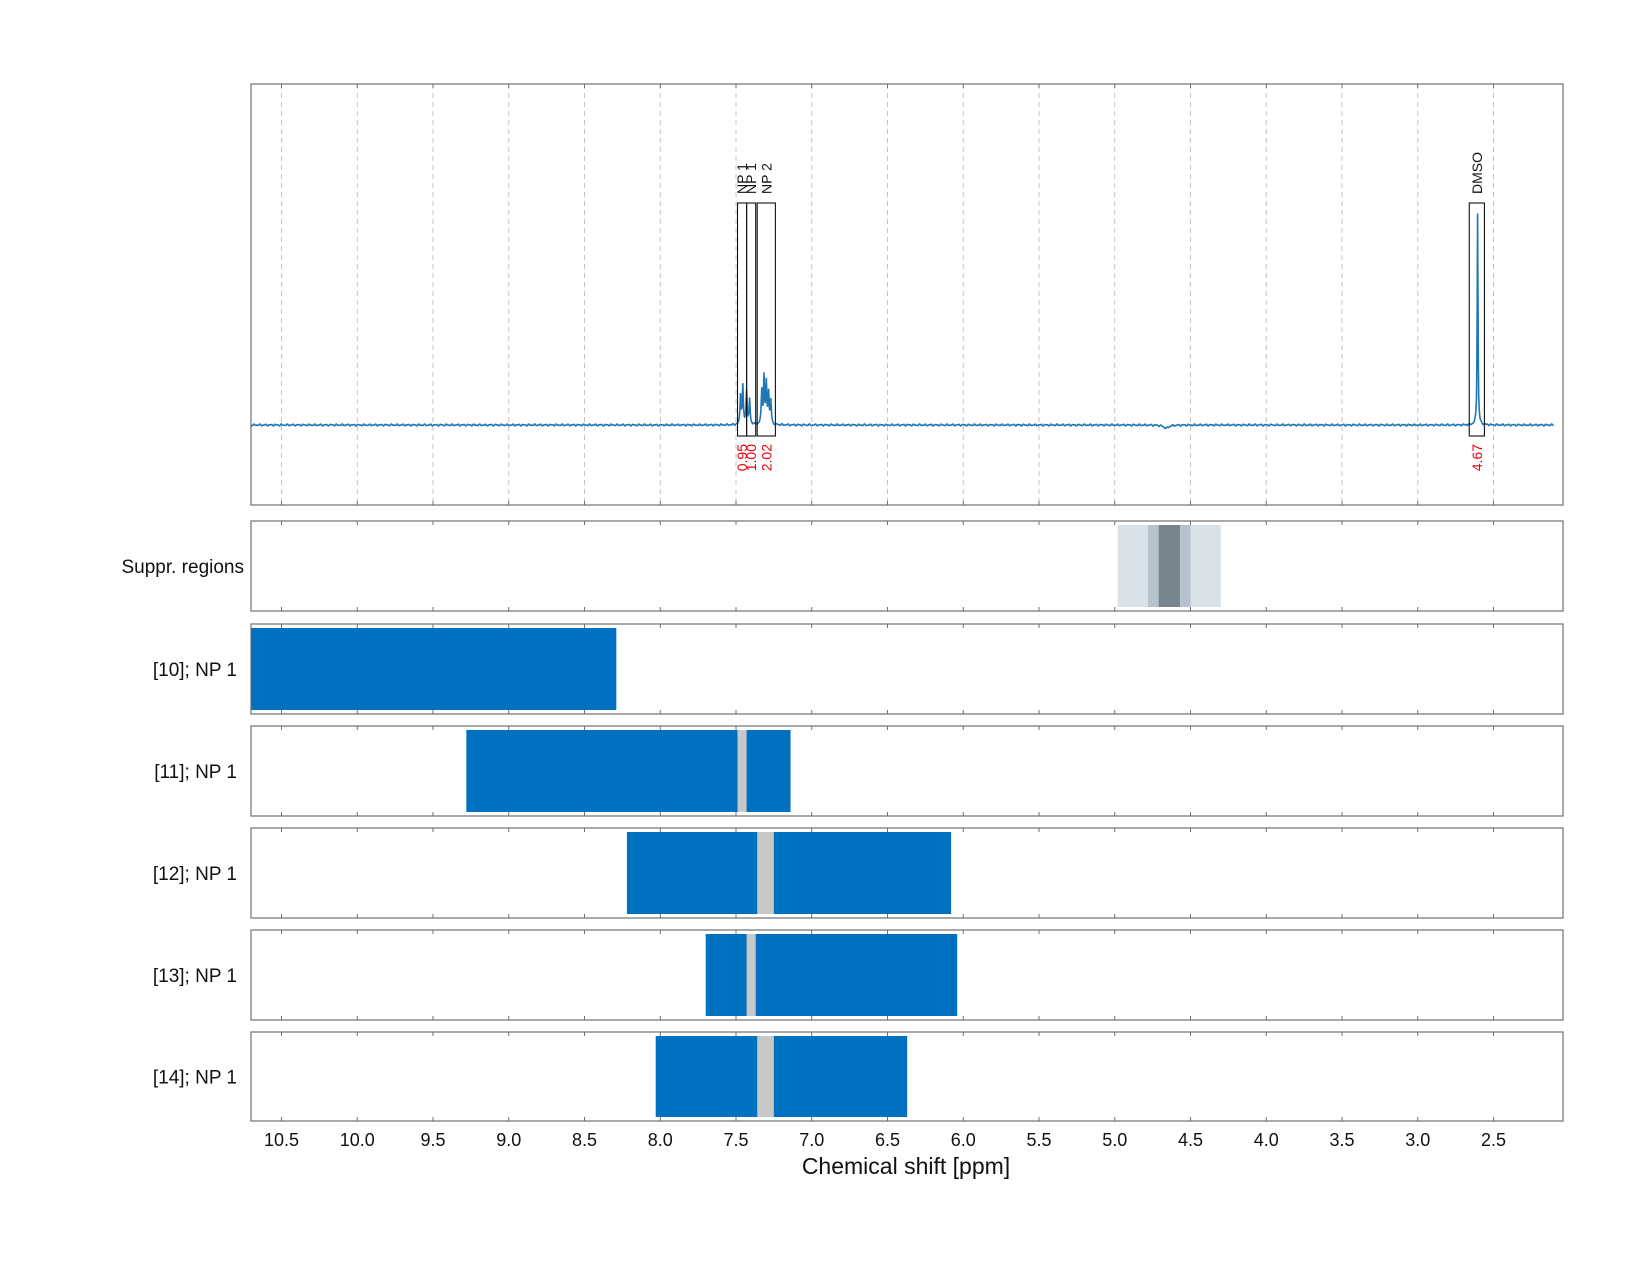 Image resolution: width=1651 pixels, height=1275 pixels. What do you see at coordinates (751, 457) in the screenshot?
I see `integral-value: 1.00` at bounding box center [751, 457].